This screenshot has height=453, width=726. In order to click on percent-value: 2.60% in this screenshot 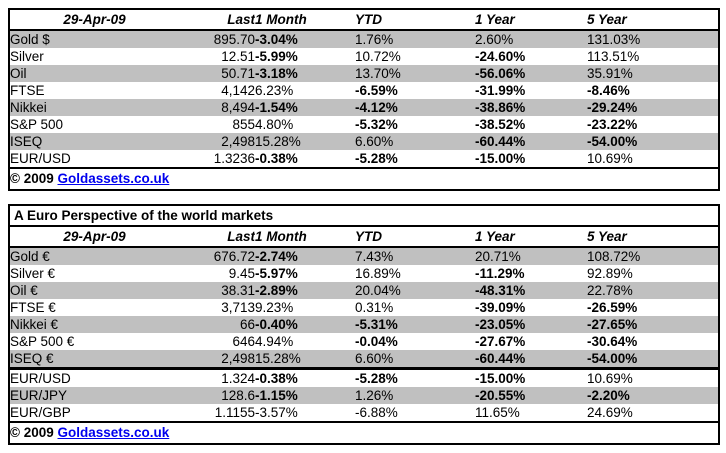, I will do `click(531, 39)`.